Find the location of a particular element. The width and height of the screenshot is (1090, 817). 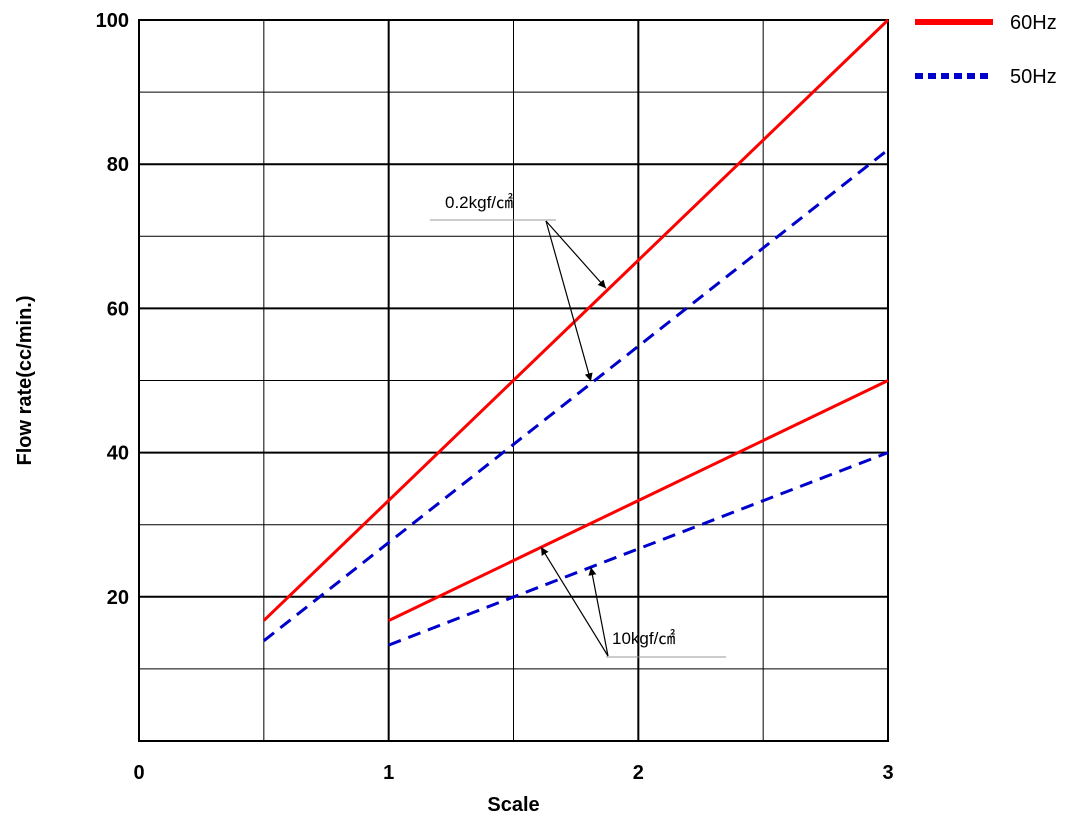

annotation-0-2kgf-text: 0.2kgf/㎠ is located at coordinates (479, 202).